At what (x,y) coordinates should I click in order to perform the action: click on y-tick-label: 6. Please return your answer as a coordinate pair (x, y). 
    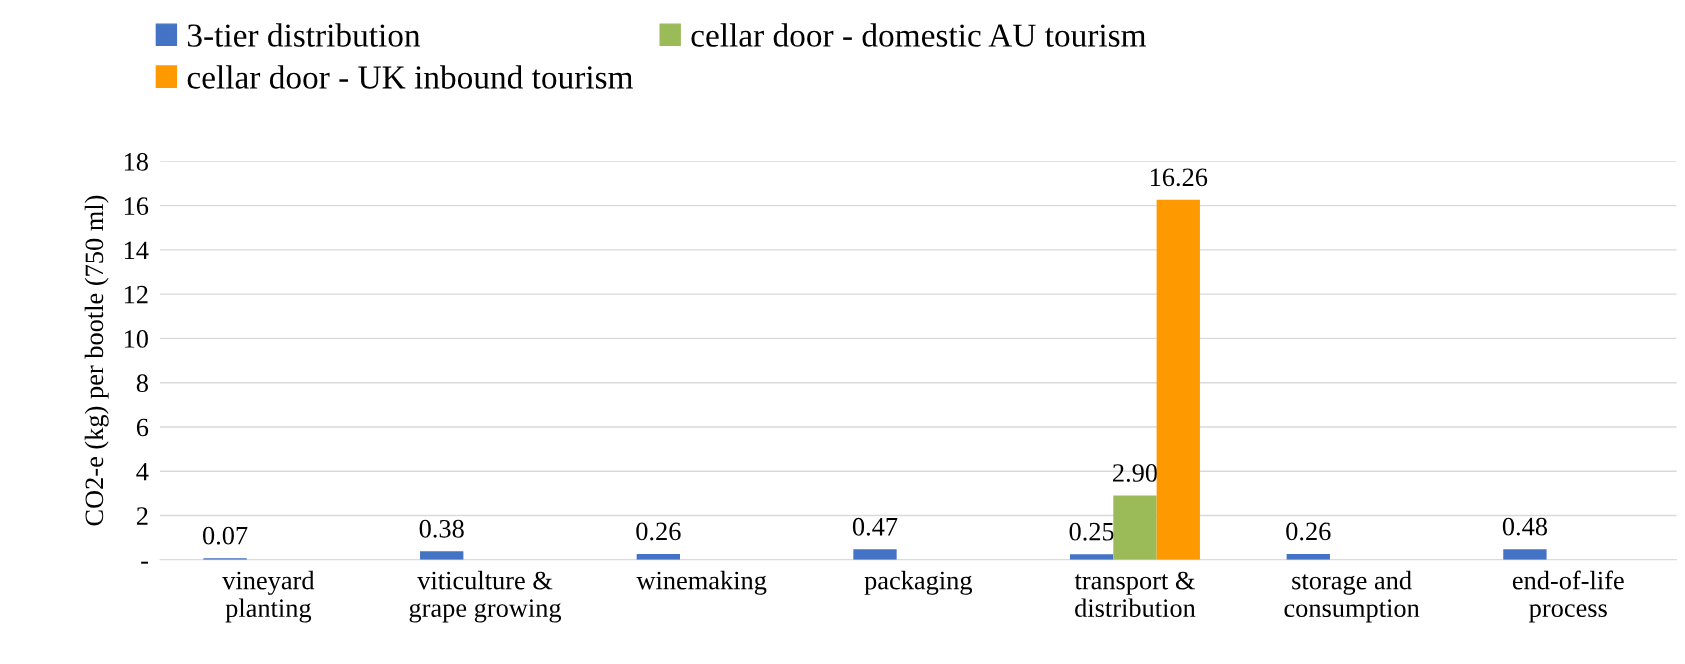
    Looking at the image, I should click on (142, 427).